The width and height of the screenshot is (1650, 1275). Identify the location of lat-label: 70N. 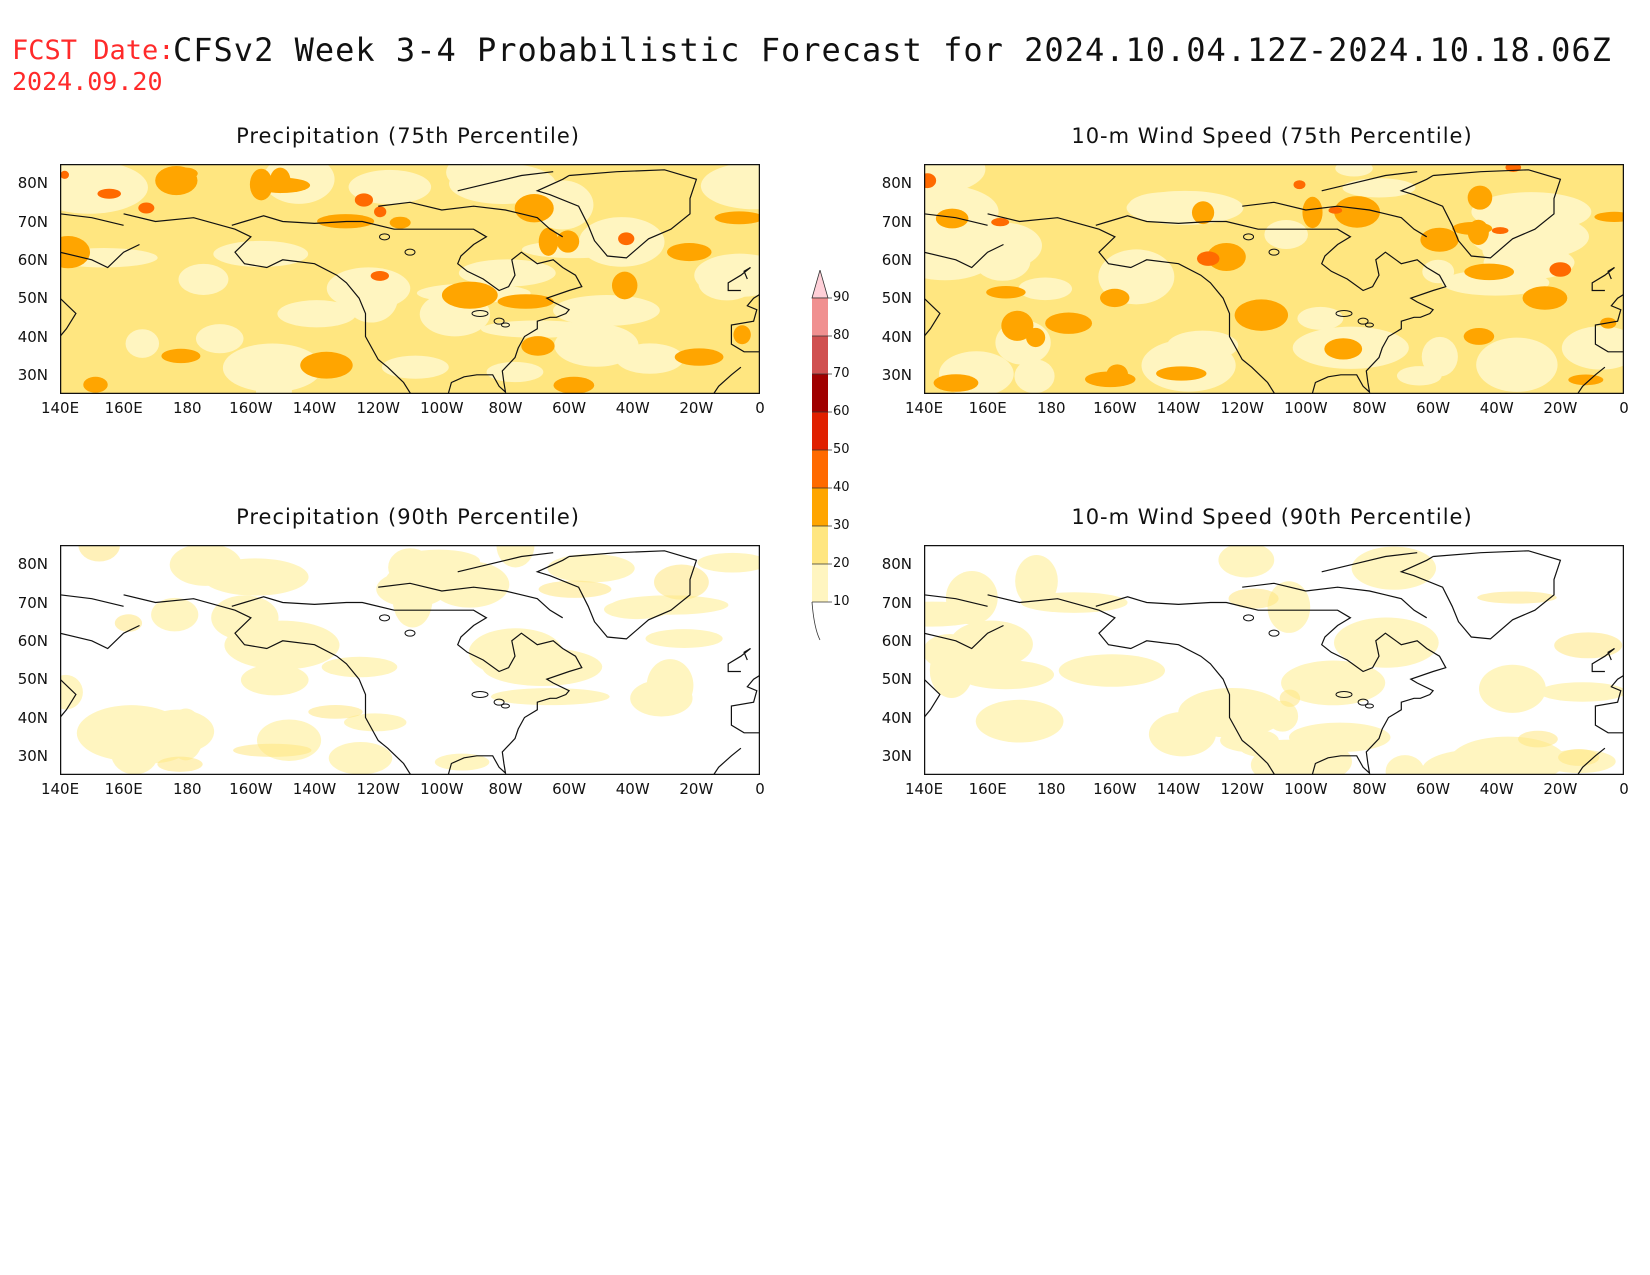
(32, 221).